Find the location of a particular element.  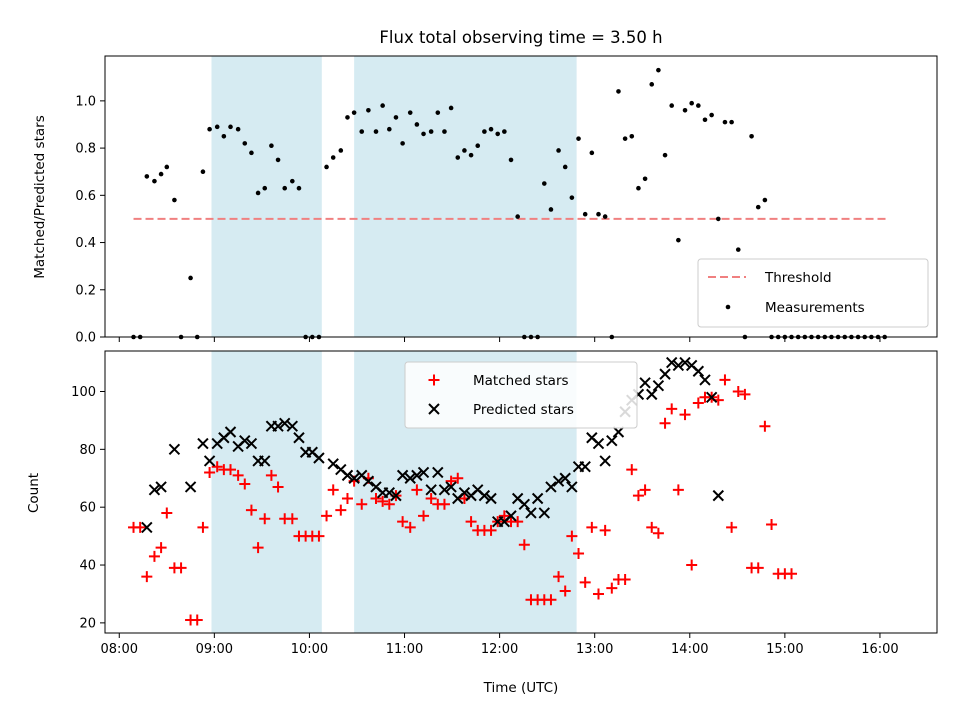

ratio-y-tick-label: 0.6 is located at coordinates (85, 196).